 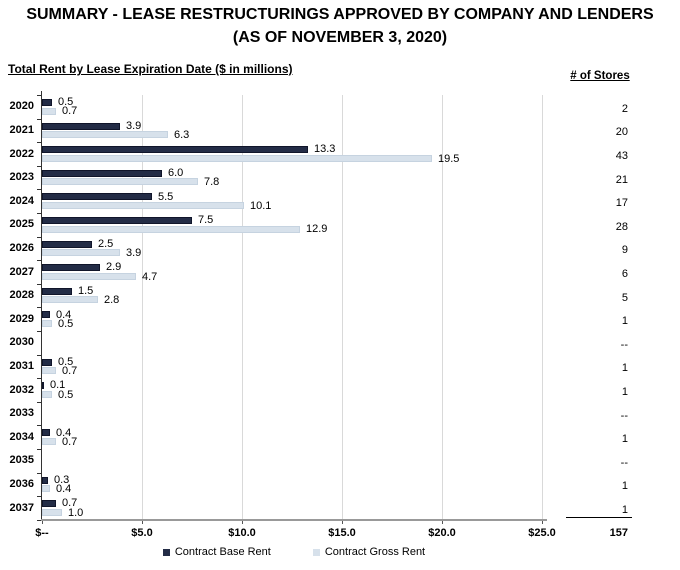 What do you see at coordinates (21, 460) in the screenshot?
I see `y-axis-label-2035: 2035` at bounding box center [21, 460].